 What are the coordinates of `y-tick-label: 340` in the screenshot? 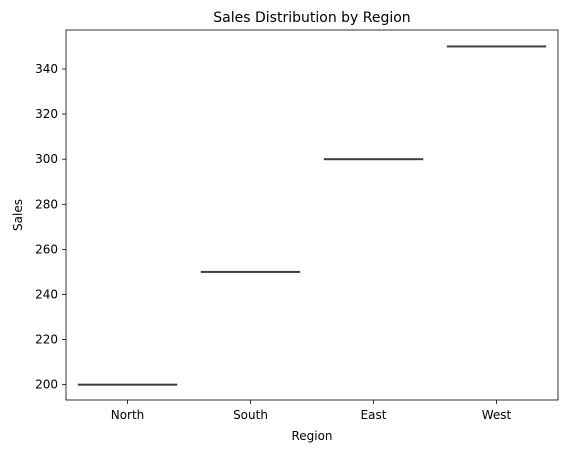 It's located at (46, 69).